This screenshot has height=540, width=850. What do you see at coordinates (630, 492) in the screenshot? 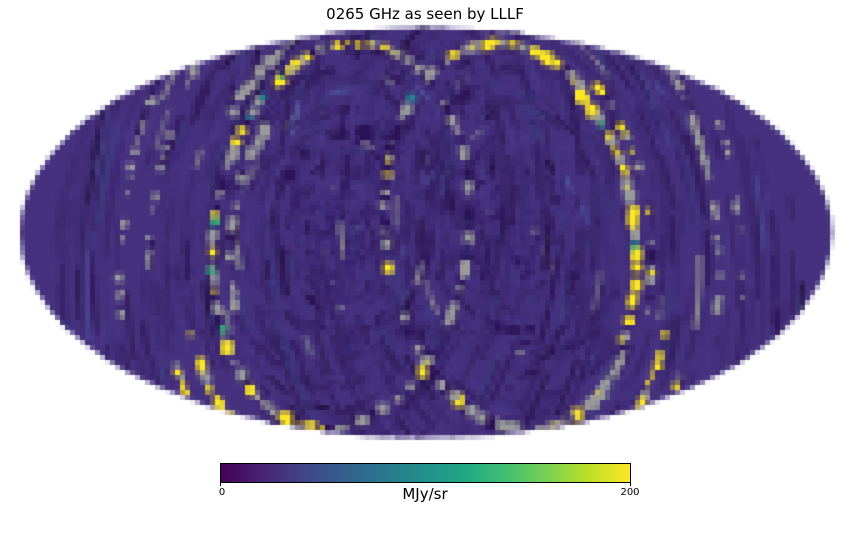
I see `colorbar-tick-label-max: 200` at bounding box center [630, 492].